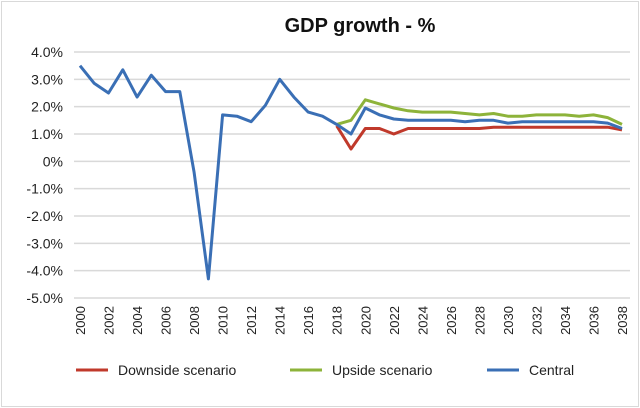  What do you see at coordinates (308, 320) in the screenshot?
I see `x-tick-label: 2016` at bounding box center [308, 320].